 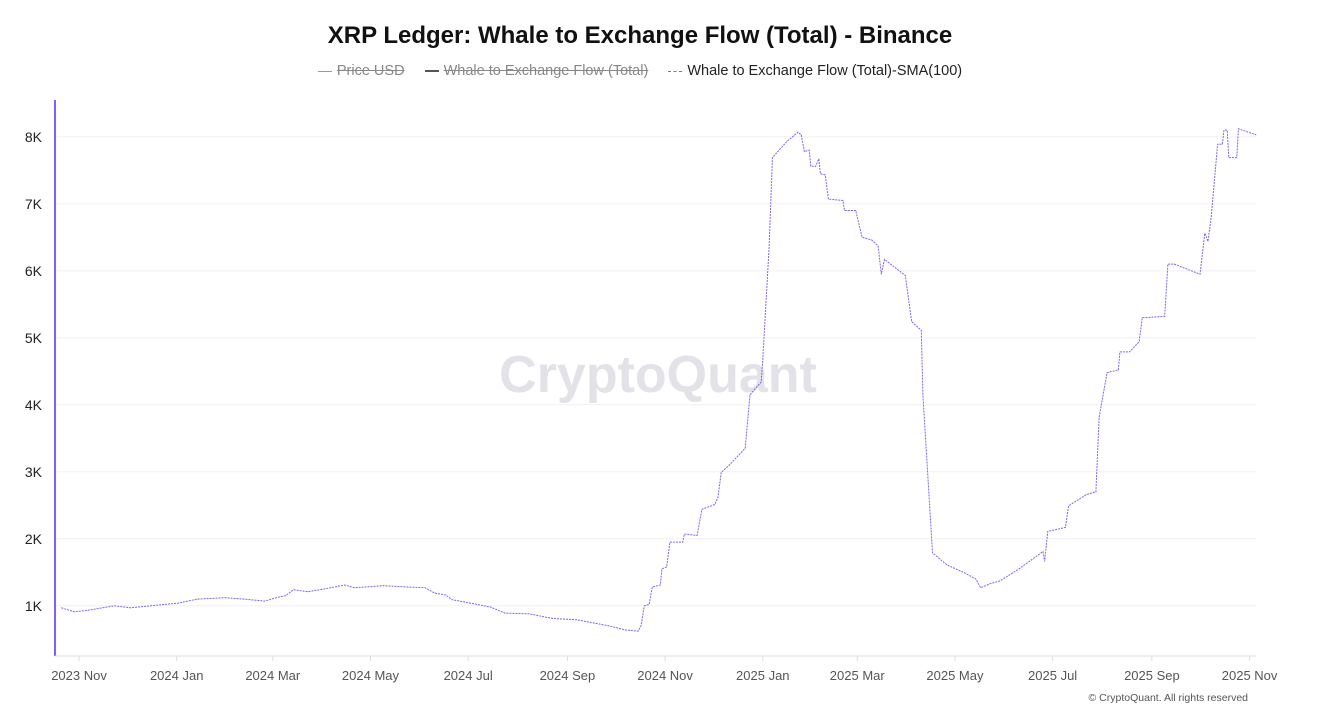 I want to click on legend-item-price-usd: Price USD, so click(x=361, y=71).